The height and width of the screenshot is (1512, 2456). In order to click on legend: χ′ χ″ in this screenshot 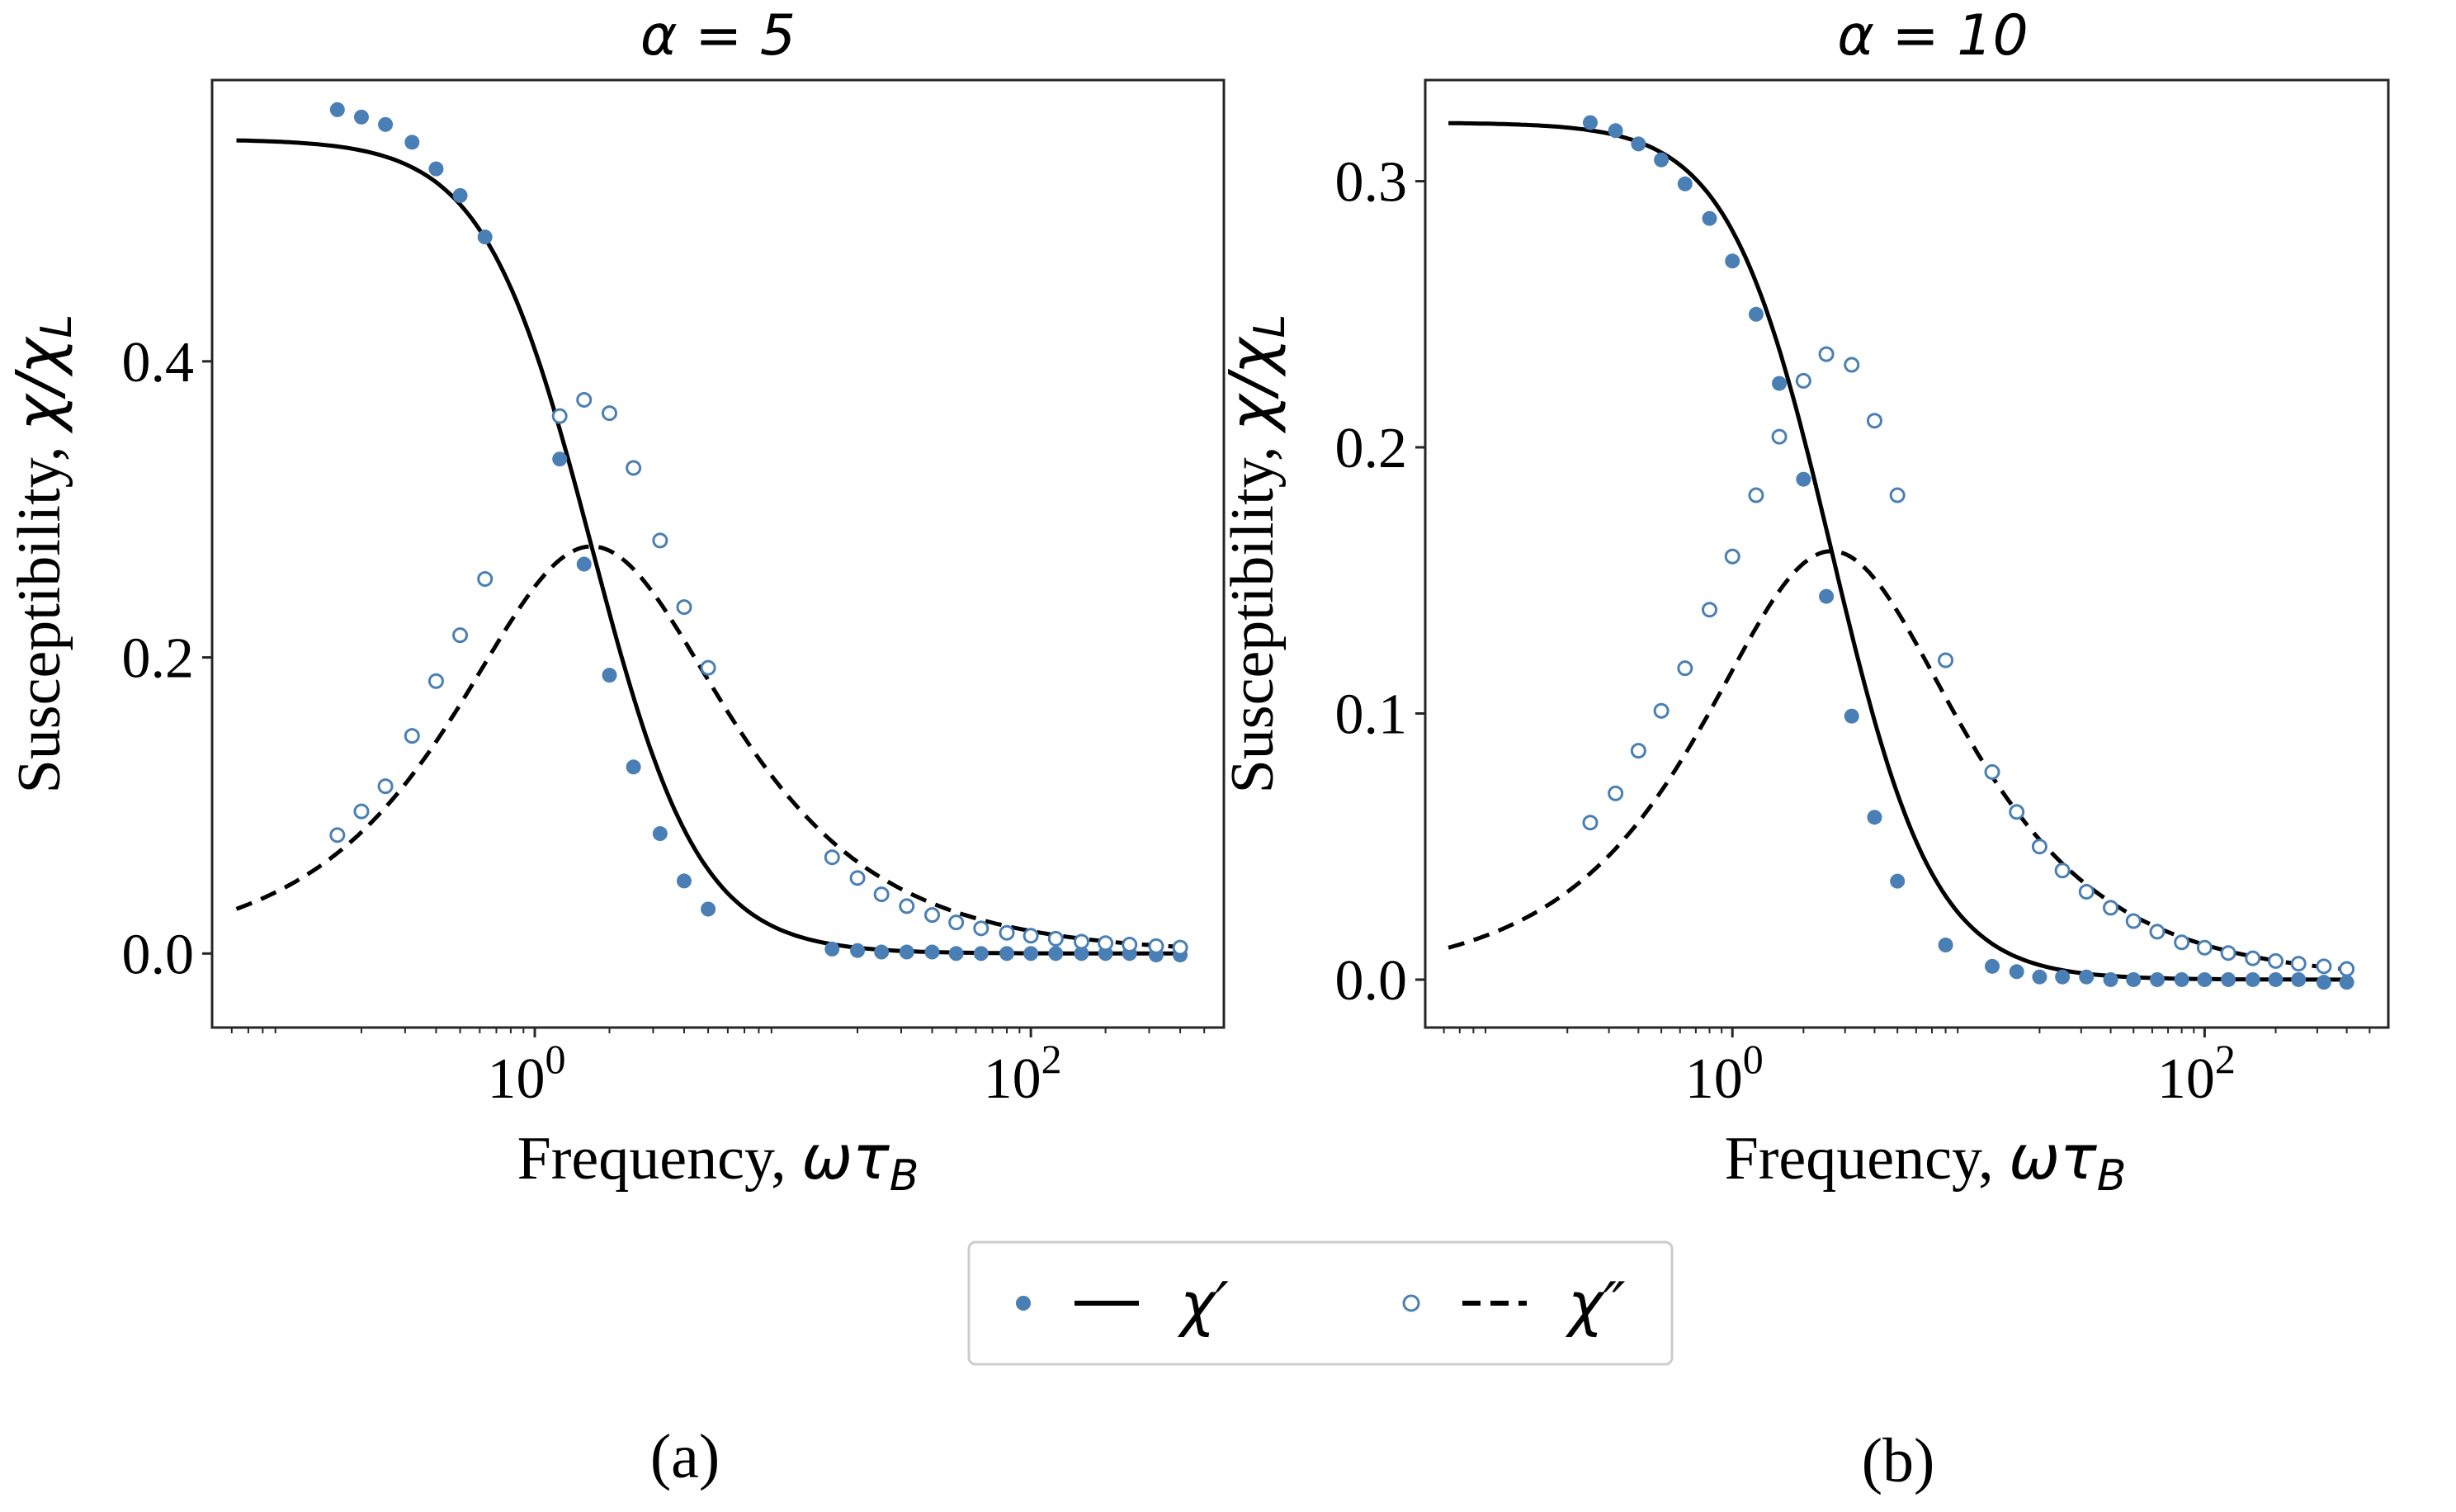, I will do `click(1321, 1303)`.